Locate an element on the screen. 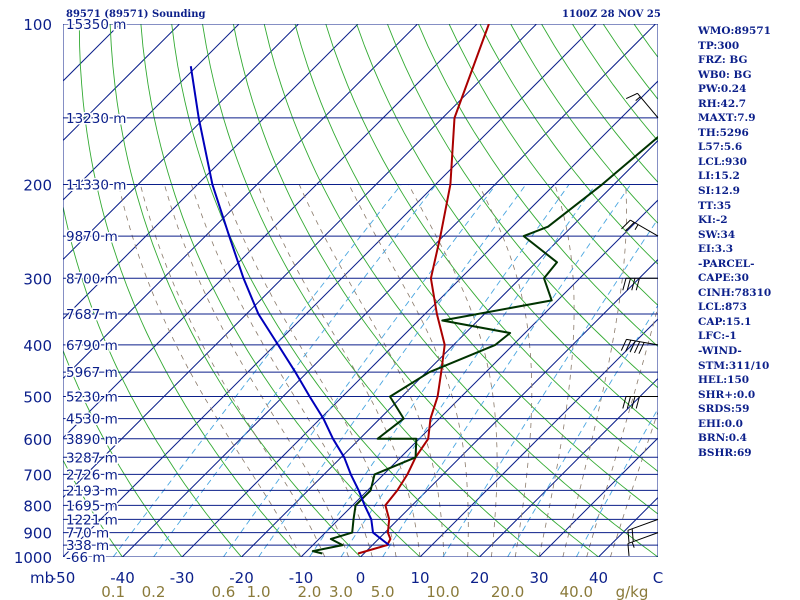 The image size is (800, 600). sounding-time: 1100Z 28 NOV 25 is located at coordinates (611, 14).